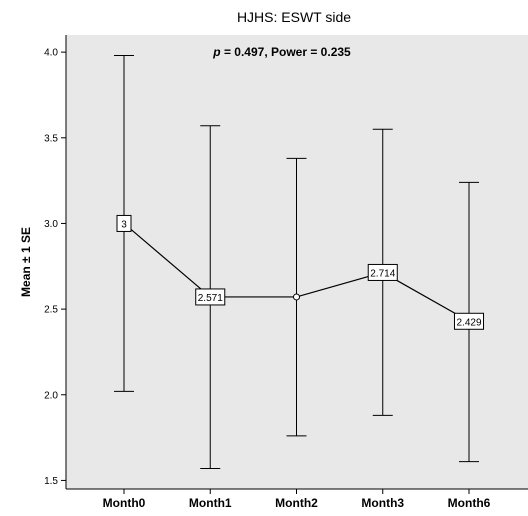 The image size is (528, 516). Describe the element at coordinates (469, 503) in the screenshot. I see `x-tick-label: Month6` at that location.